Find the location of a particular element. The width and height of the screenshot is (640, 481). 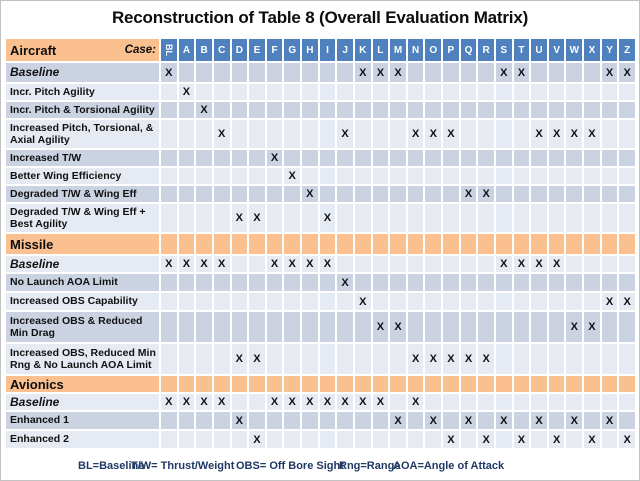

section-title: Avionics is located at coordinates (37, 384).